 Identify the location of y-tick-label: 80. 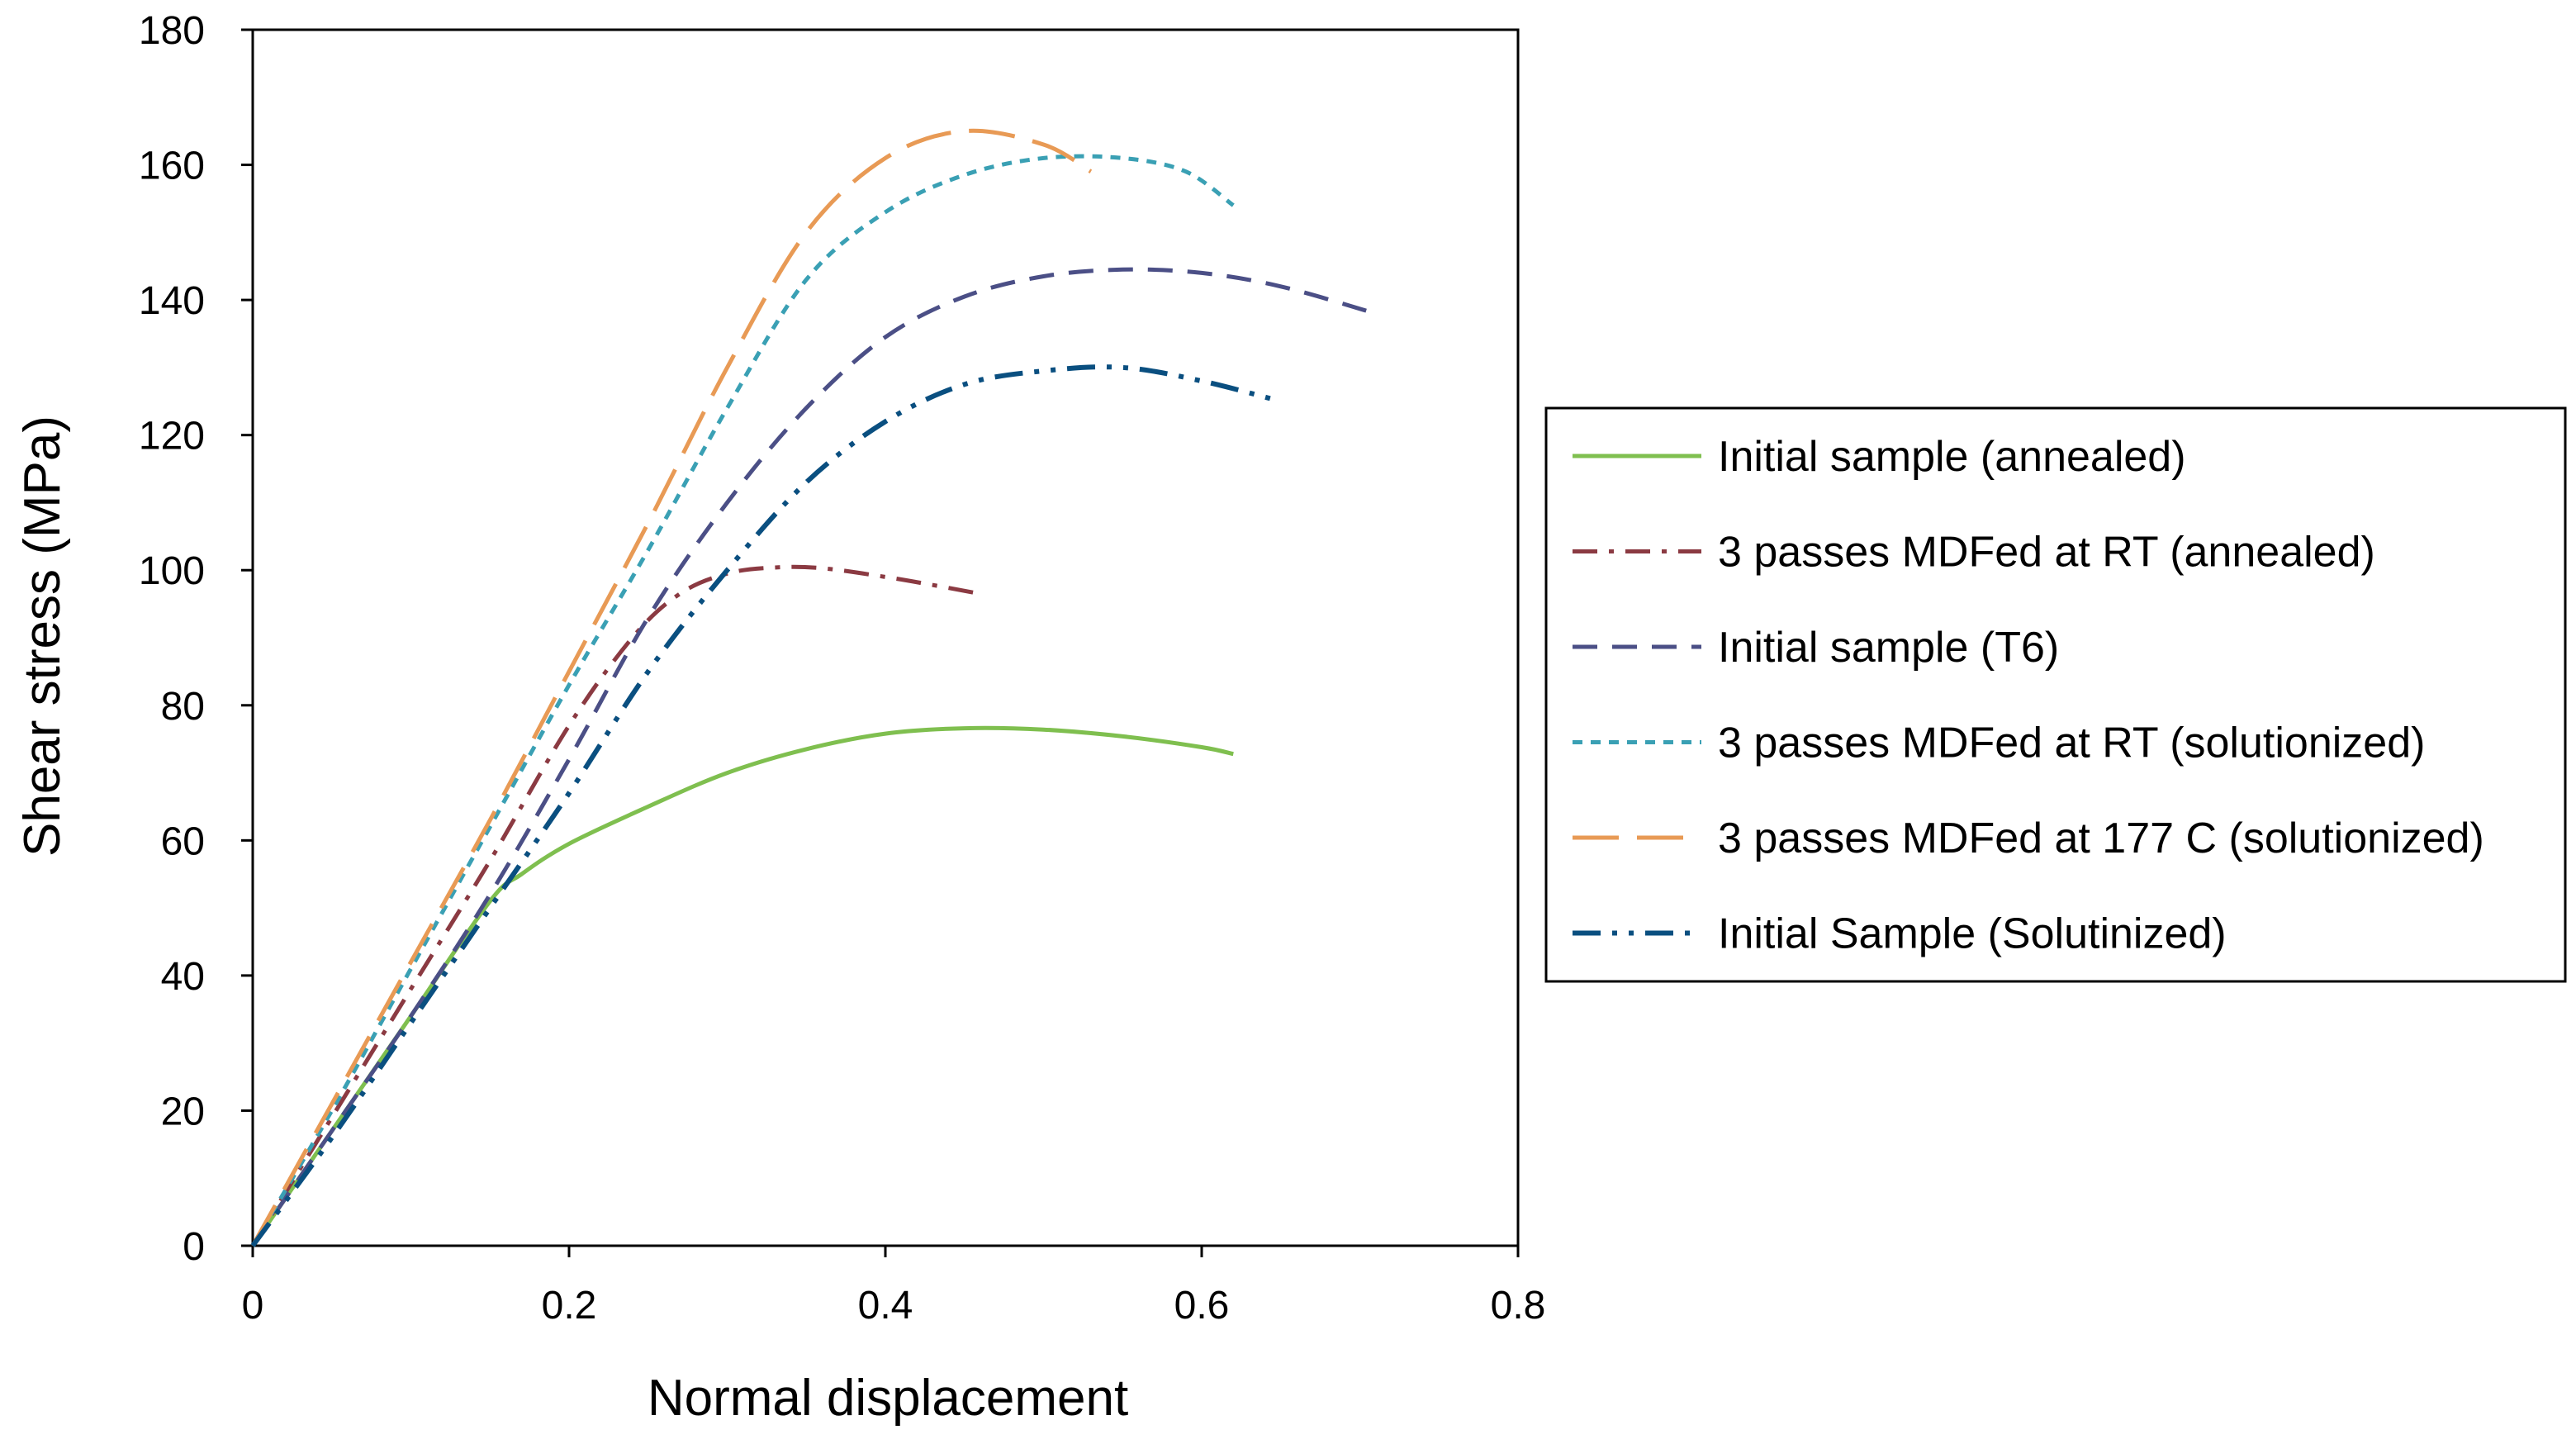
(183, 707).